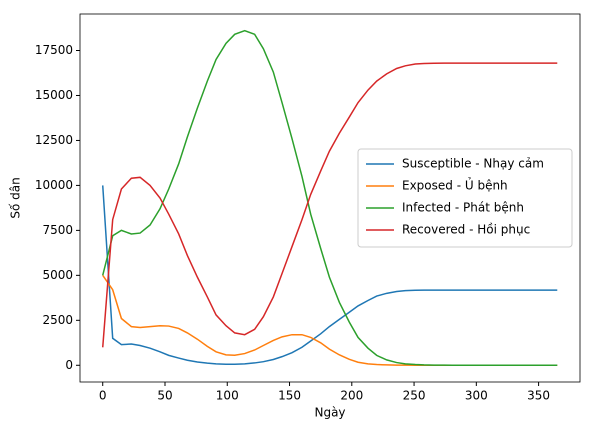  Describe the element at coordinates (54, 185) in the screenshot. I see `y-tick-label: 10000` at that location.